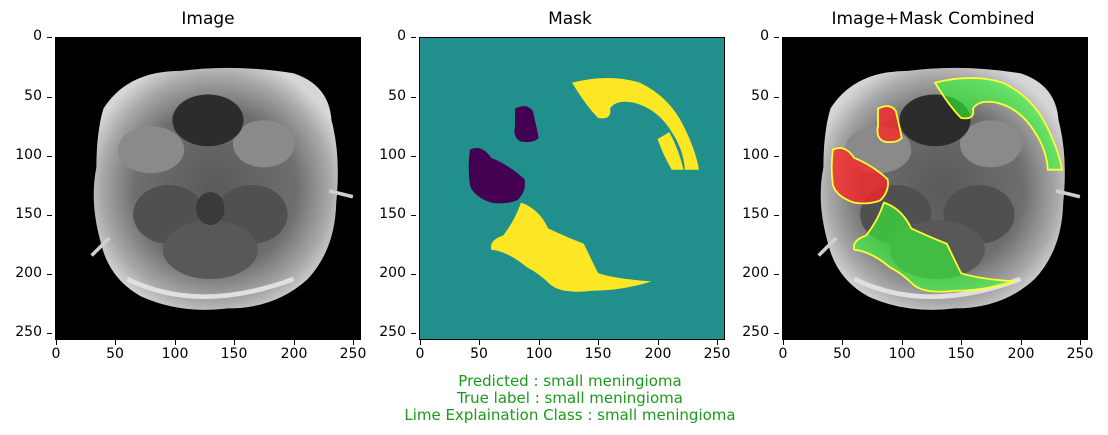 Image resolution: width=1108 pixels, height=435 pixels. What do you see at coordinates (570, 19) in the screenshot?
I see `panel-title: Mask` at bounding box center [570, 19].